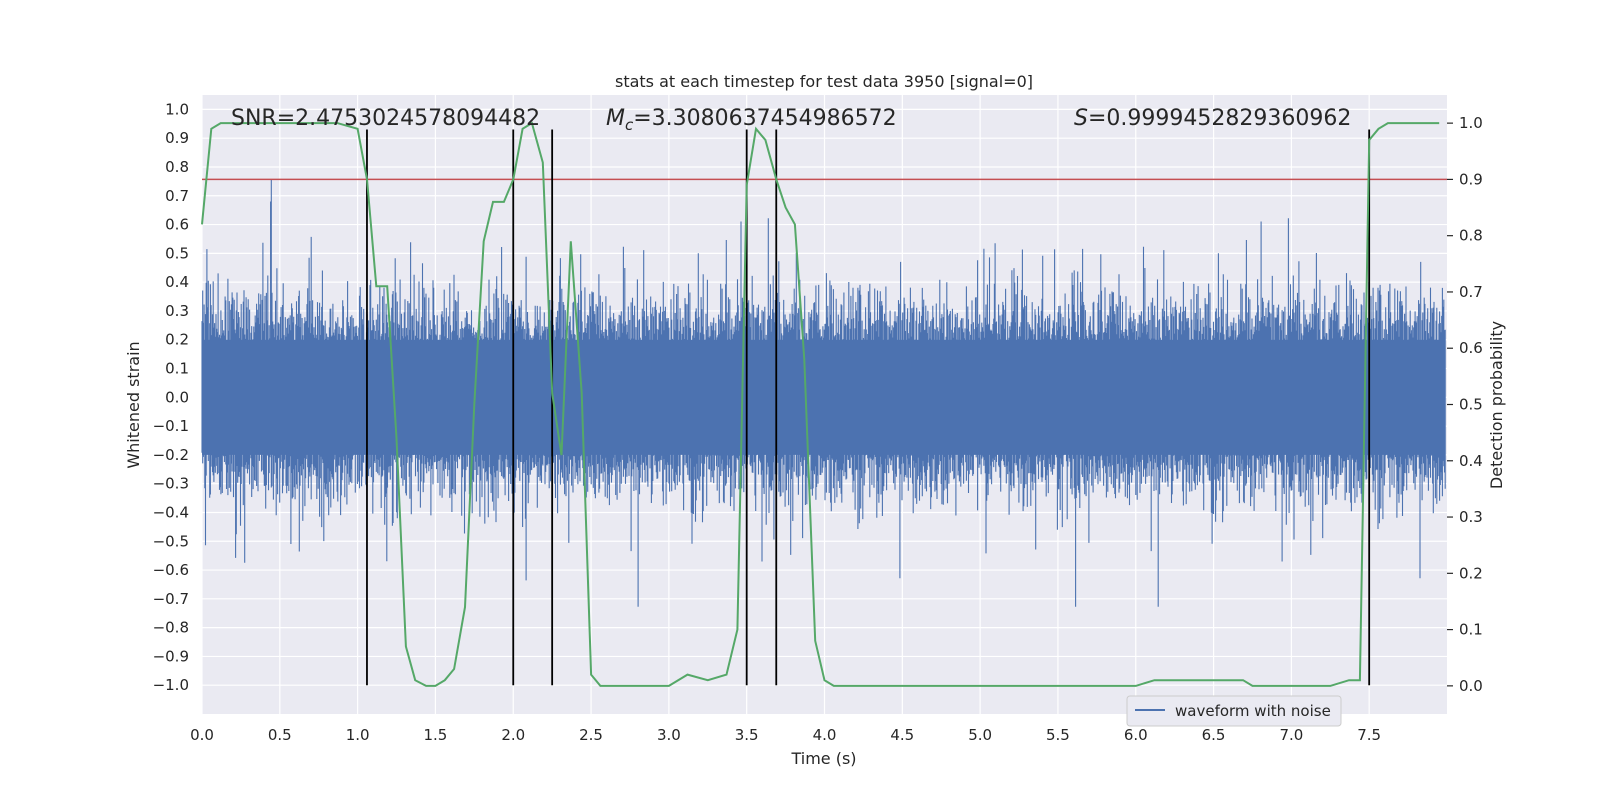 The width and height of the screenshot is (1600, 800). What do you see at coordinates (1136, 735) in the screenshot?
I see `x-tick-label: 6.0` at bounding box center [1136, 735].